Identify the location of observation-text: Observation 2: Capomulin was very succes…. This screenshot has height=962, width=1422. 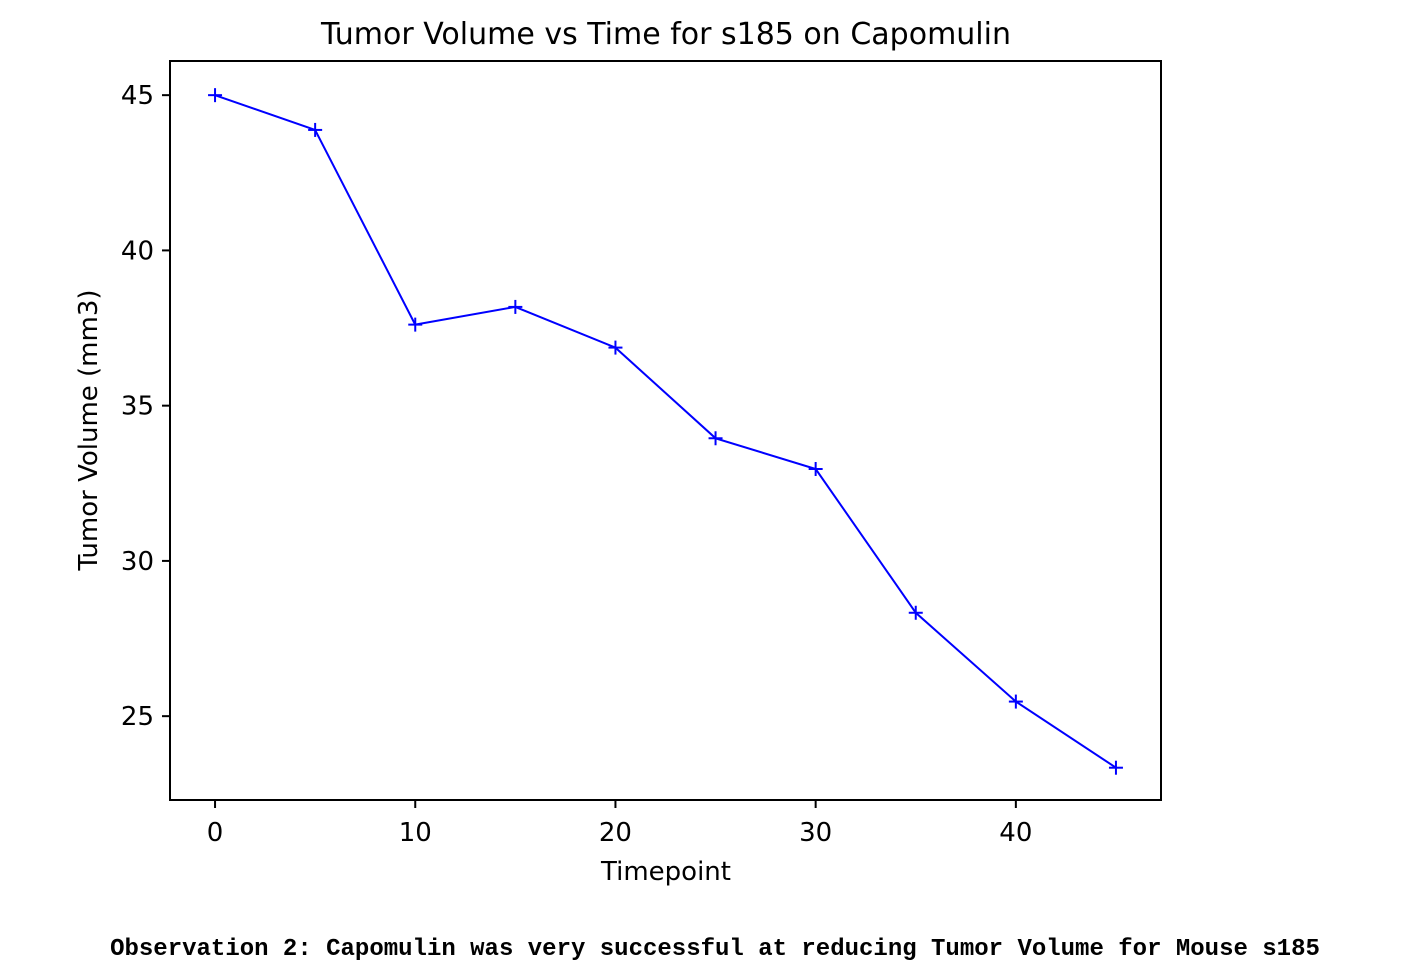
(715, 949).